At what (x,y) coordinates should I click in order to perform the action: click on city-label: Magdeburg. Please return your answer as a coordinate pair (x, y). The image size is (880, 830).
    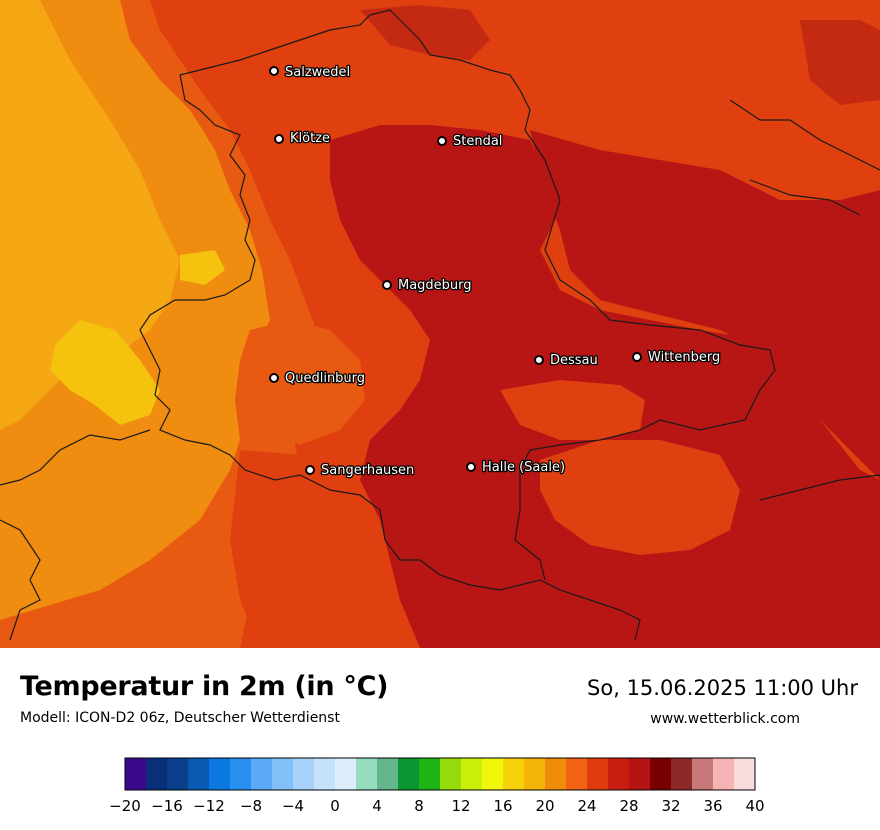
    Looking at the image, I should click on (435, 285).